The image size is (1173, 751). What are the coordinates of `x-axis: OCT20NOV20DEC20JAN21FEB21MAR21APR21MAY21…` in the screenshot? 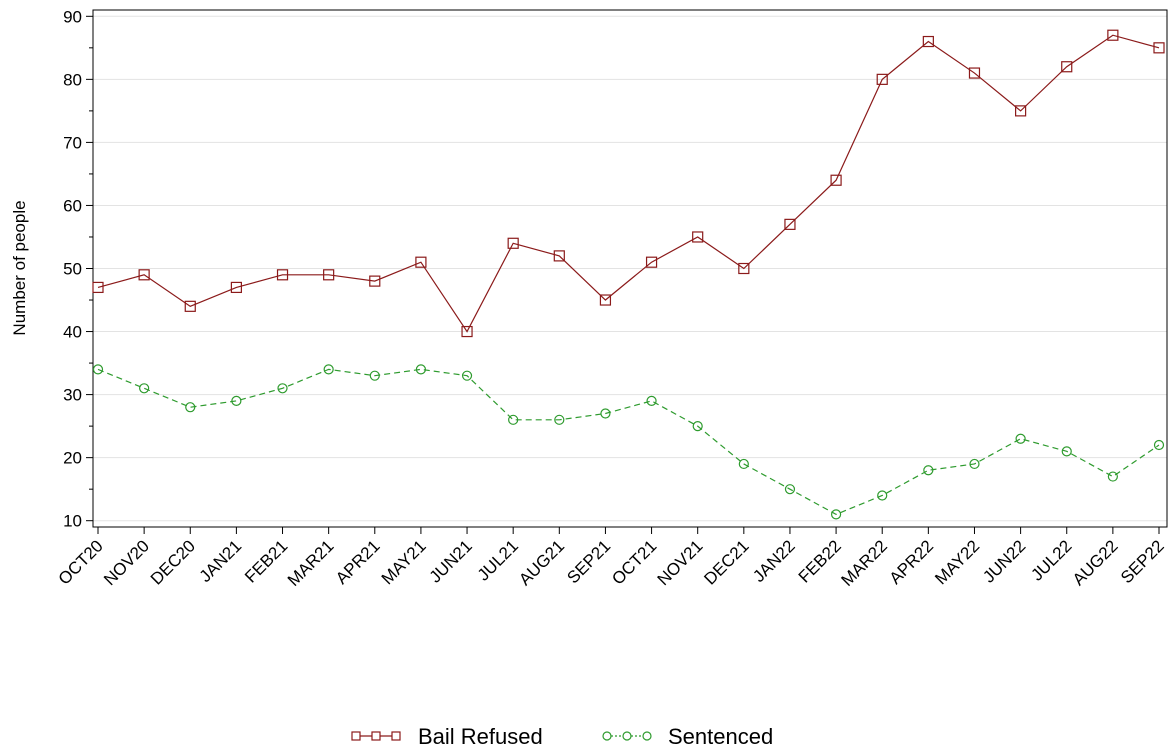 It's located at (611, 558).